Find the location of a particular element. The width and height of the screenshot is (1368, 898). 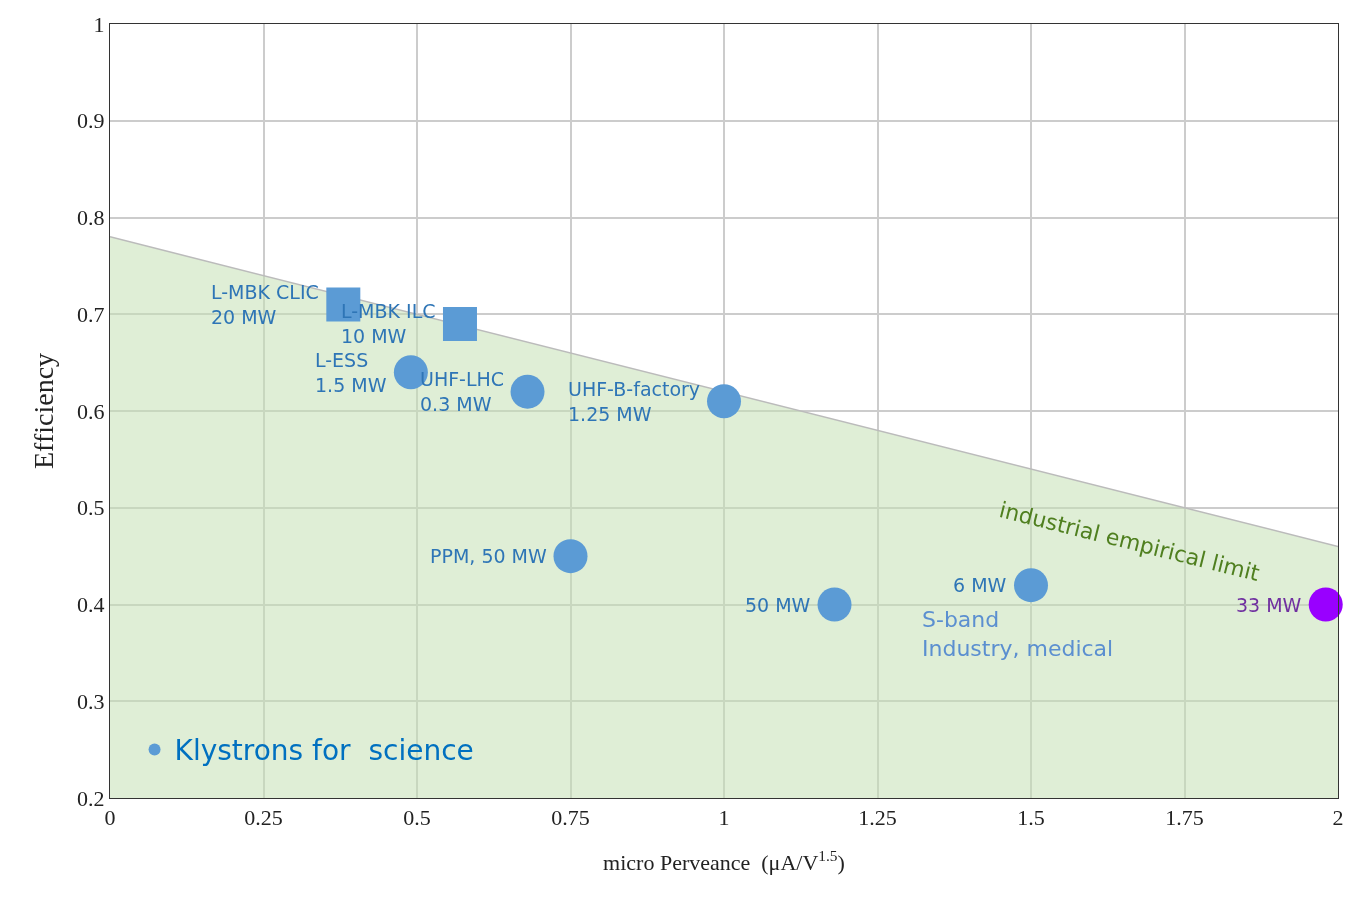

legend-label: Klystrons for science is located at coordinates (324, 751).